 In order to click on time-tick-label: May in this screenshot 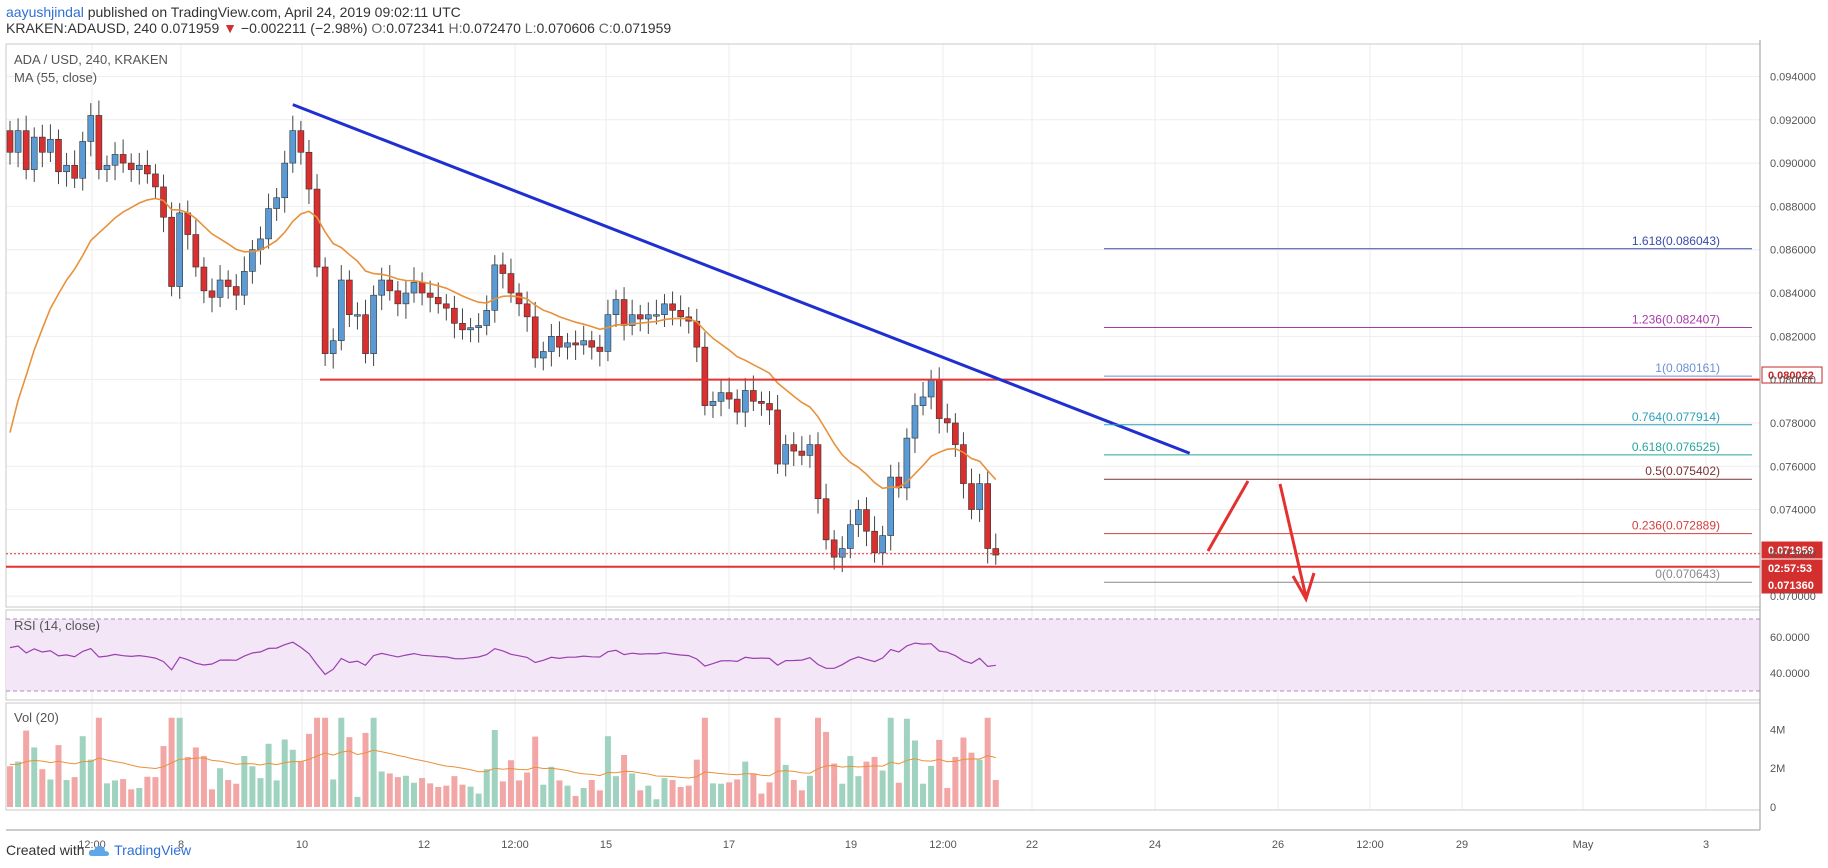, I will do `click(1583, 845)`.